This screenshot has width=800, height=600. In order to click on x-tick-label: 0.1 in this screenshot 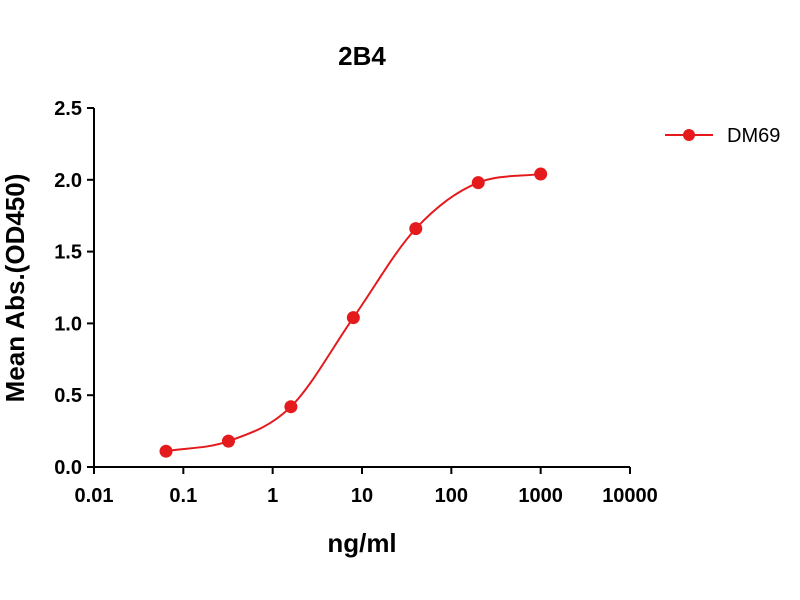, I will do `click(183, 496)`.